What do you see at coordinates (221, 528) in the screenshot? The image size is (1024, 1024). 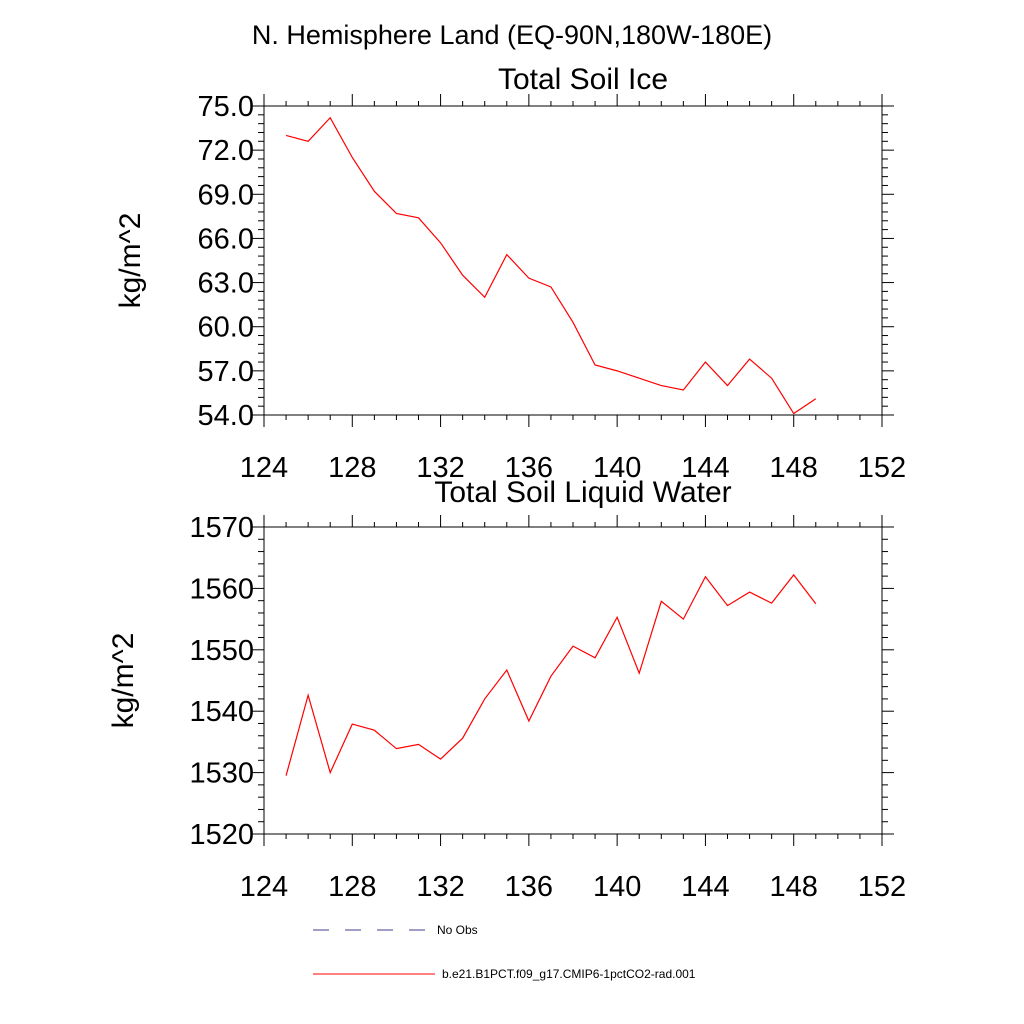 I see `y-tick-label: 1570` at bounding box center [221, 528].